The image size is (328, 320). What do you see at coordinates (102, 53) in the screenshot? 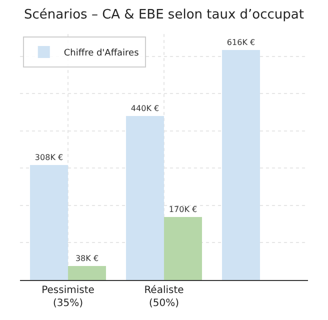
I see `legend-label: Chiffre d'Affaires` at bounding box center [102, 53].